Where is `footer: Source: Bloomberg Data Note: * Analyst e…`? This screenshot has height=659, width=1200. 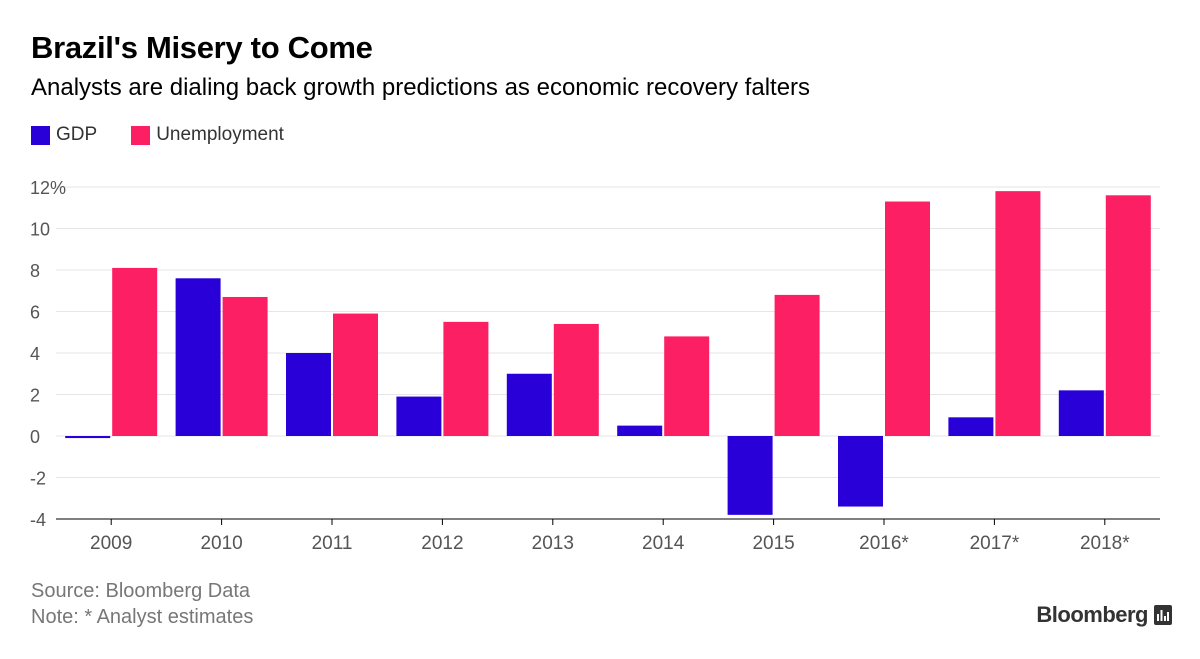 footer: Source: Bloomberg Data Note: * Analyst e… is located at coordinates (142, 604).